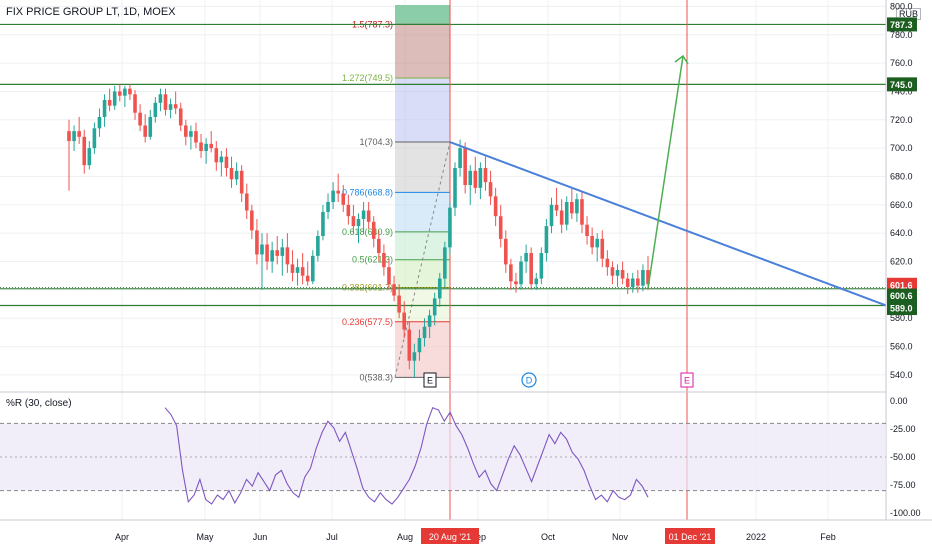  What do you see at coordinates (406, 455) in the screenshot?
I see `williams-r-line` at bounding box center [406, 455].